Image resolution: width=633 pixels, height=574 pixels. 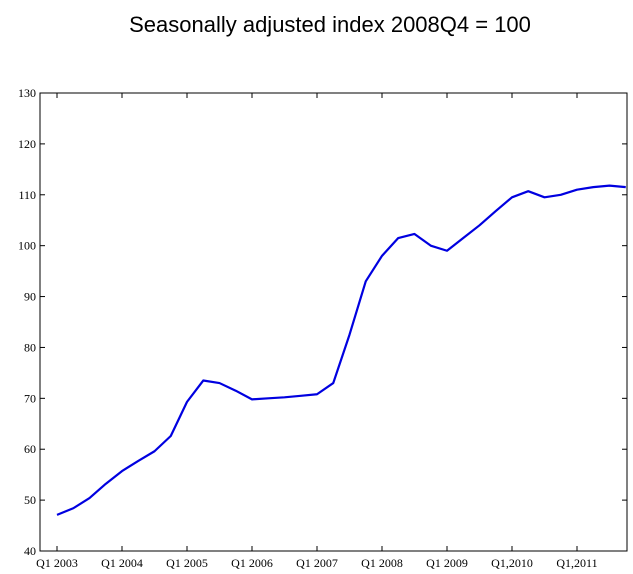 I want to click on y-tick-label: 60, so click(x=30, y=449).